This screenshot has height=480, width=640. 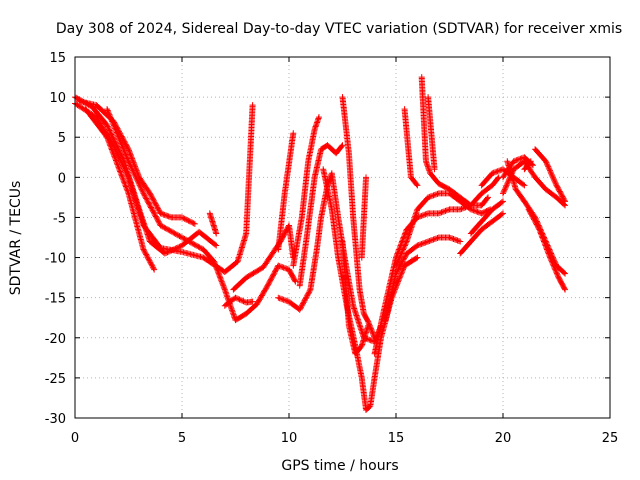 What do you see at coordinates (55, 259) in the screenshot?
I see `y-tick-label: -10` at bounding box center [55, 259].